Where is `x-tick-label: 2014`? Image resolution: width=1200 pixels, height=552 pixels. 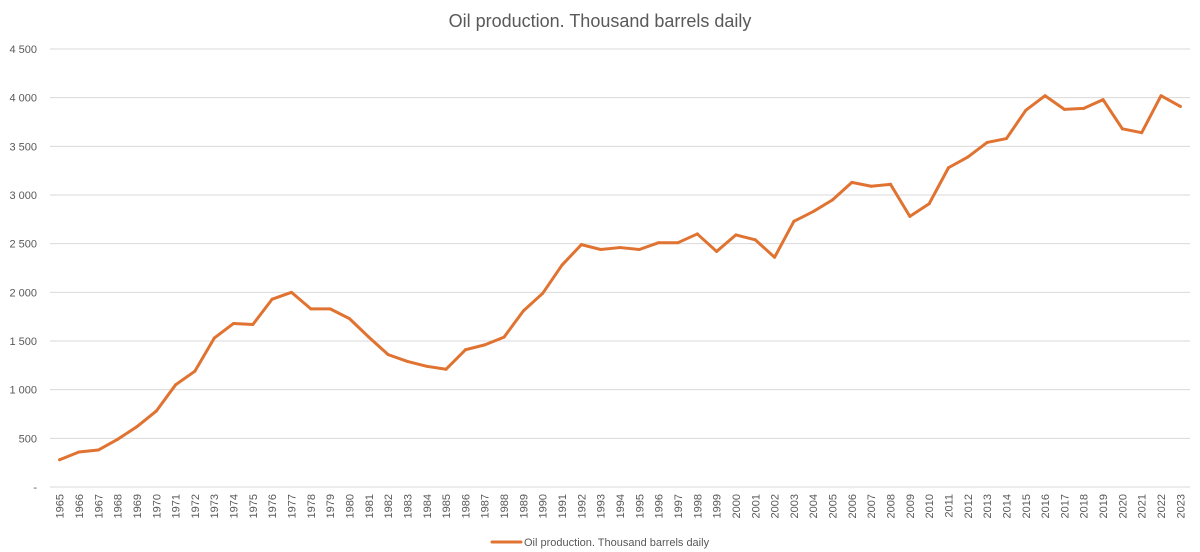 x-tick-label: 2014 is located at coordinates (1007, 506).